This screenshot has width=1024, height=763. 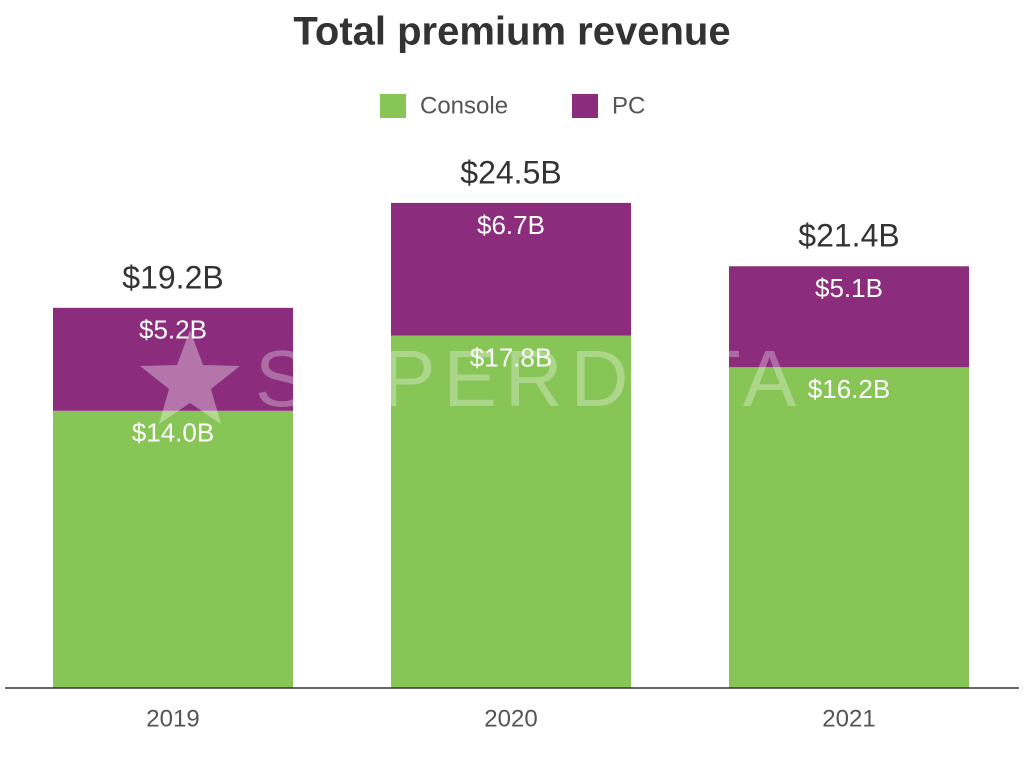 What do you see at coordinates (173, 433) in the screenshot?
I see `value-label: $14.0B` at bounding box center [173, 433].